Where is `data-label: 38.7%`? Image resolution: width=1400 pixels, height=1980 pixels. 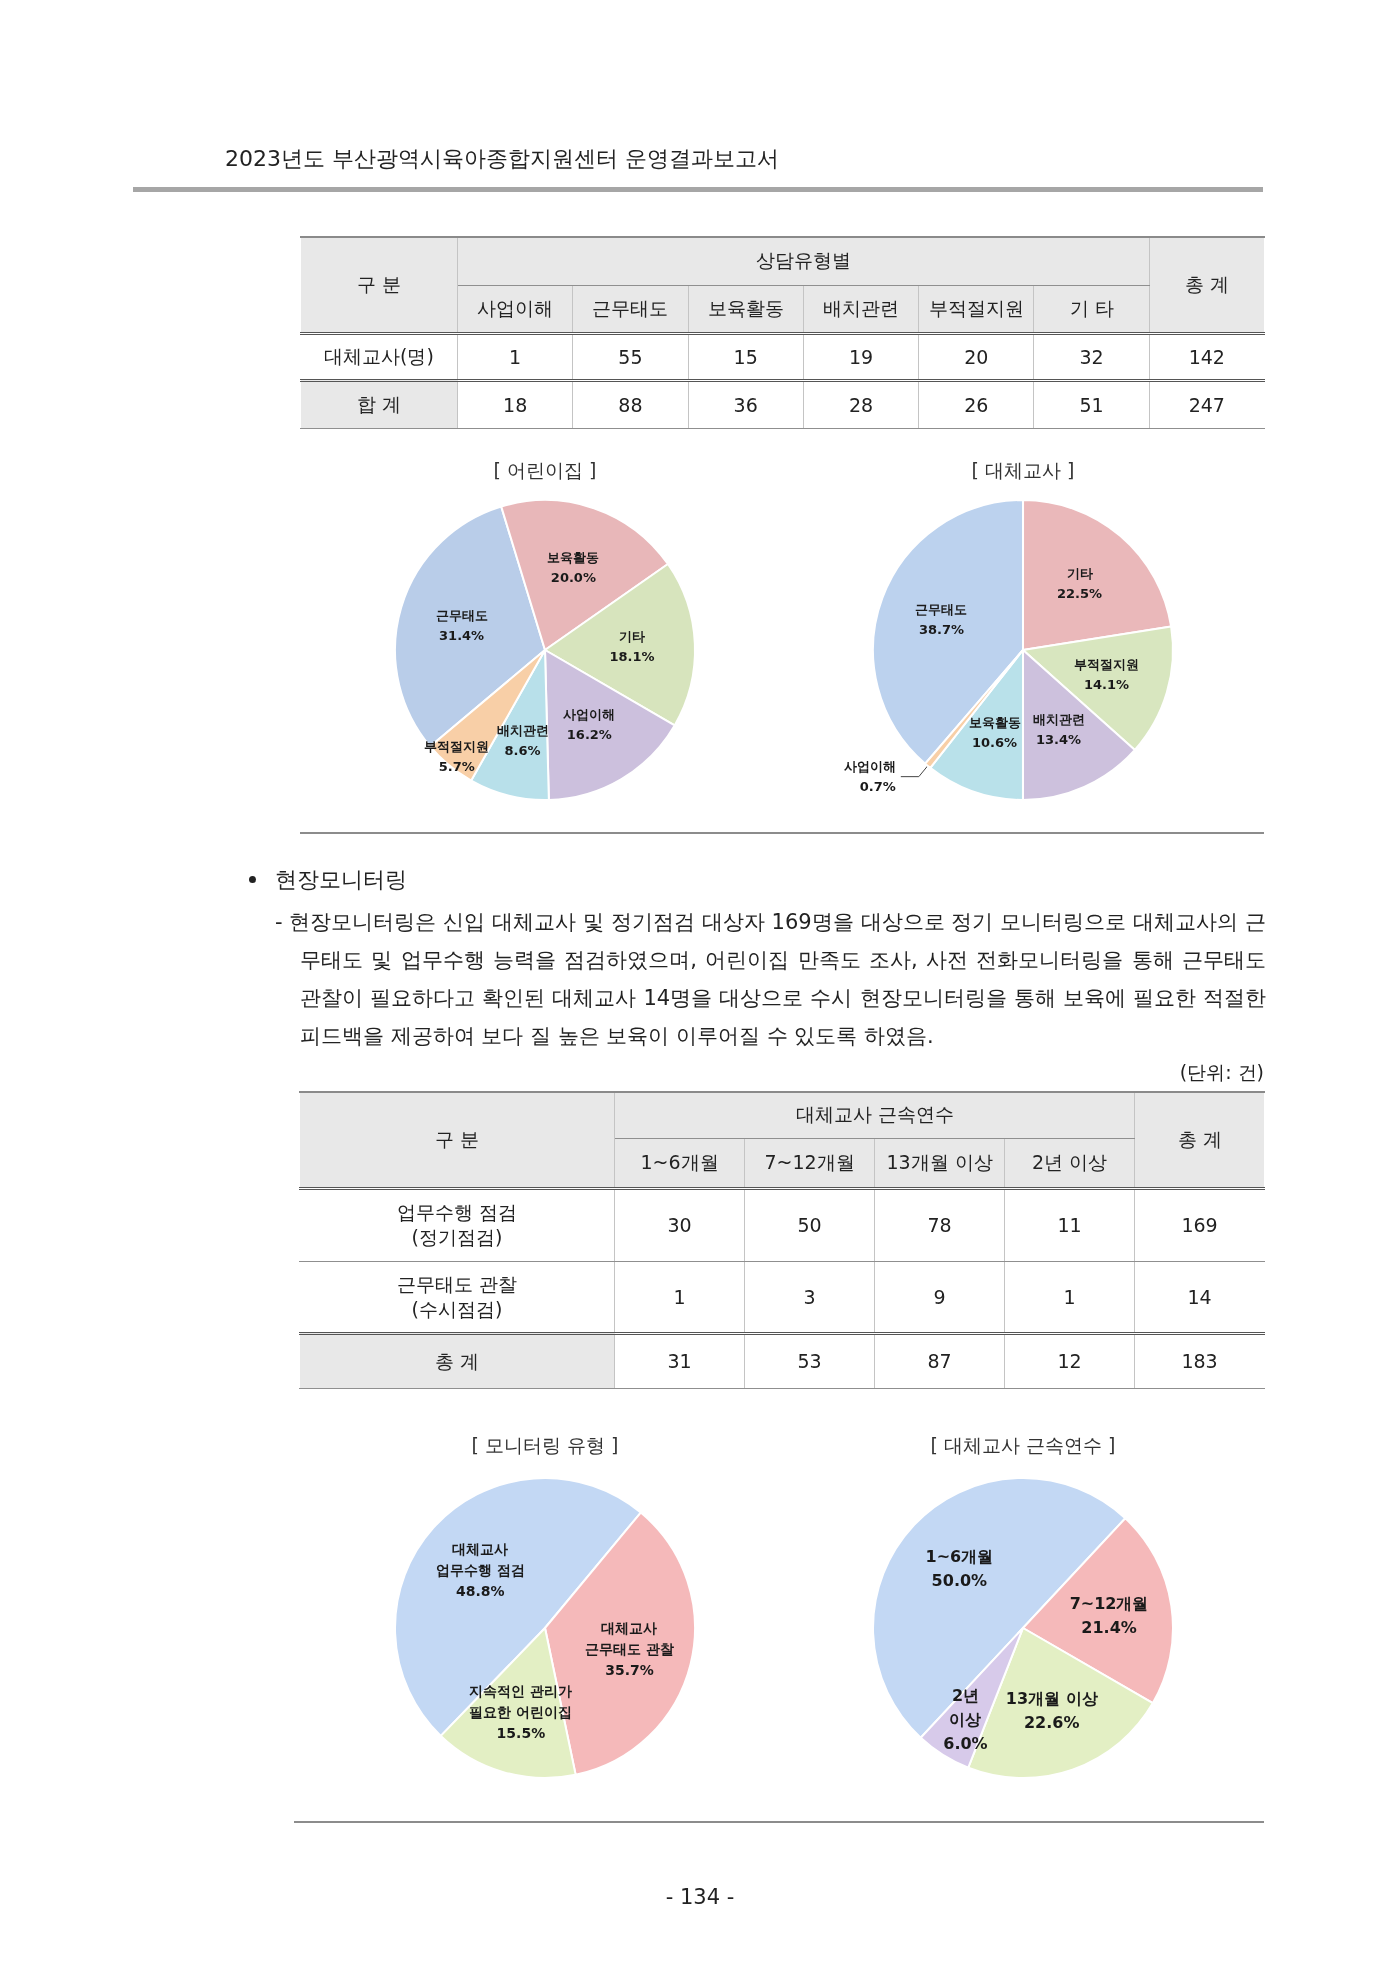
data-label: 38.7% is located at coordinates (941, 630).